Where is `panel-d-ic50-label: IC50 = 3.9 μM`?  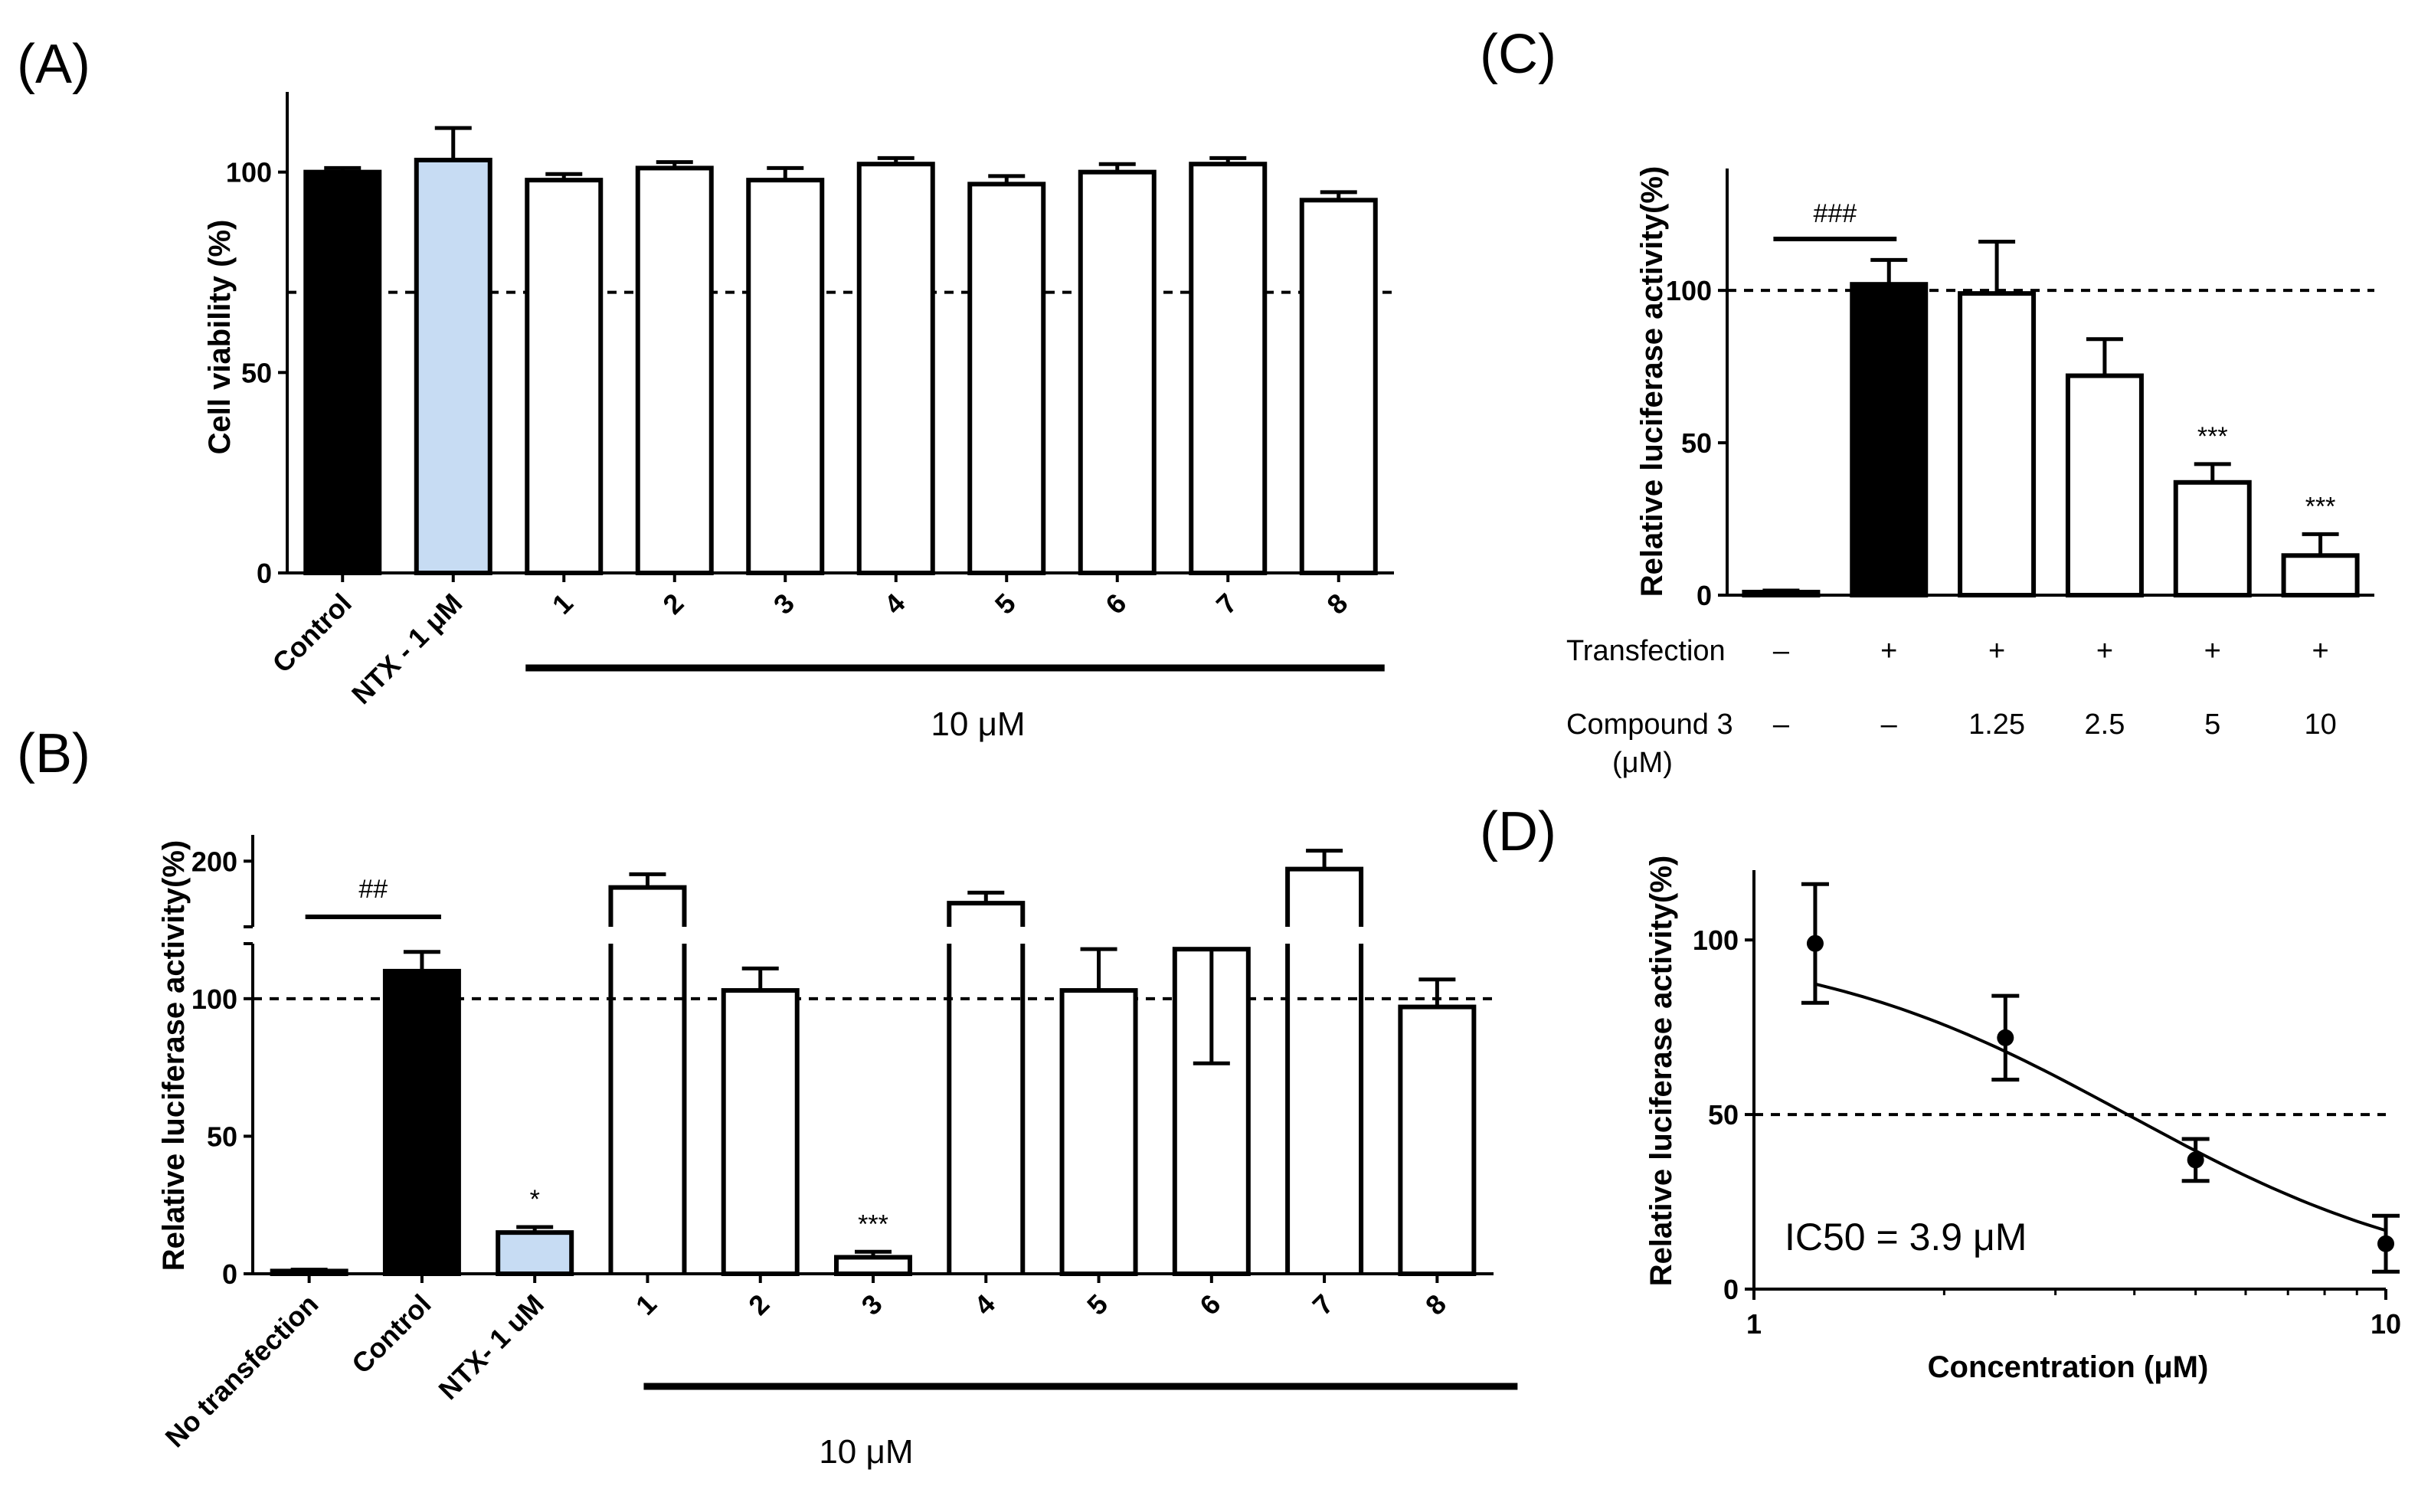 panel-d-ic50-label: IC50 = 3.9 μM is located at coordinates (1906, 1237).